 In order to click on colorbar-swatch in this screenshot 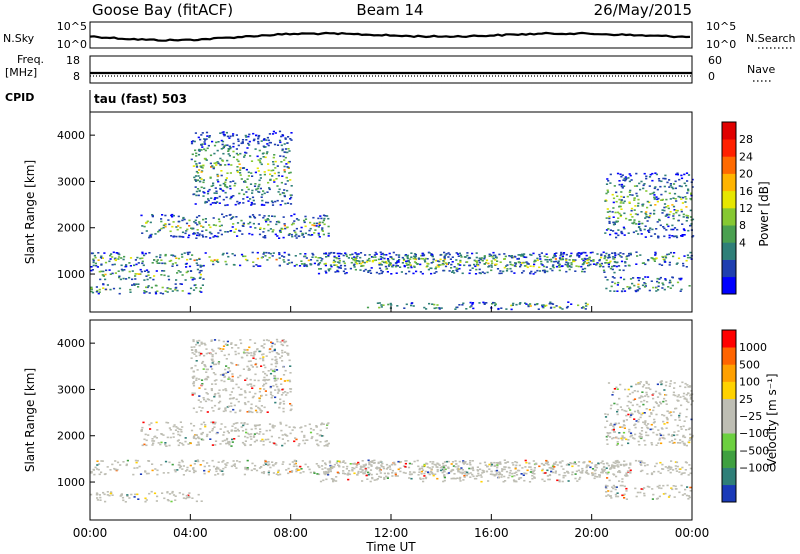, I will do `click(729, 148)`.